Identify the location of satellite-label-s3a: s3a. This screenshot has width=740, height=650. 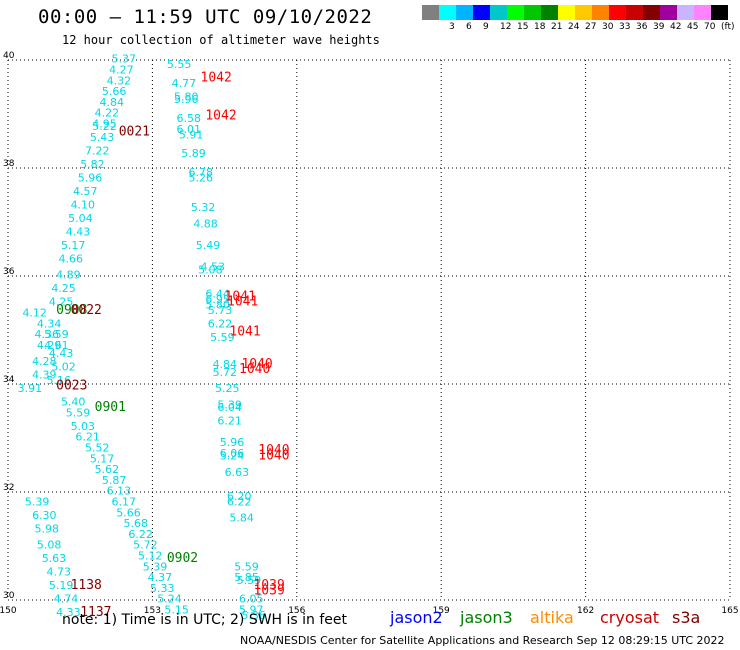
(686, 617).